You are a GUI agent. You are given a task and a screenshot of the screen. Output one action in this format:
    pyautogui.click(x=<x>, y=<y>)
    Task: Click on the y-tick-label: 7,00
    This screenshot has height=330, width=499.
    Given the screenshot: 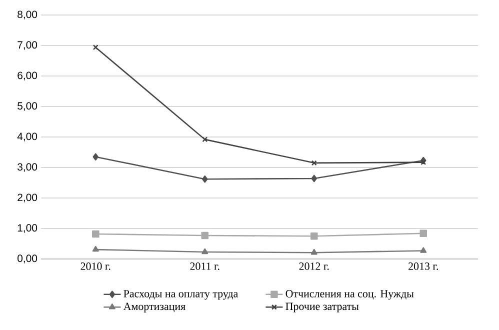 What is the action you would take?
    pyautogui.click(x=28, y=45)
    